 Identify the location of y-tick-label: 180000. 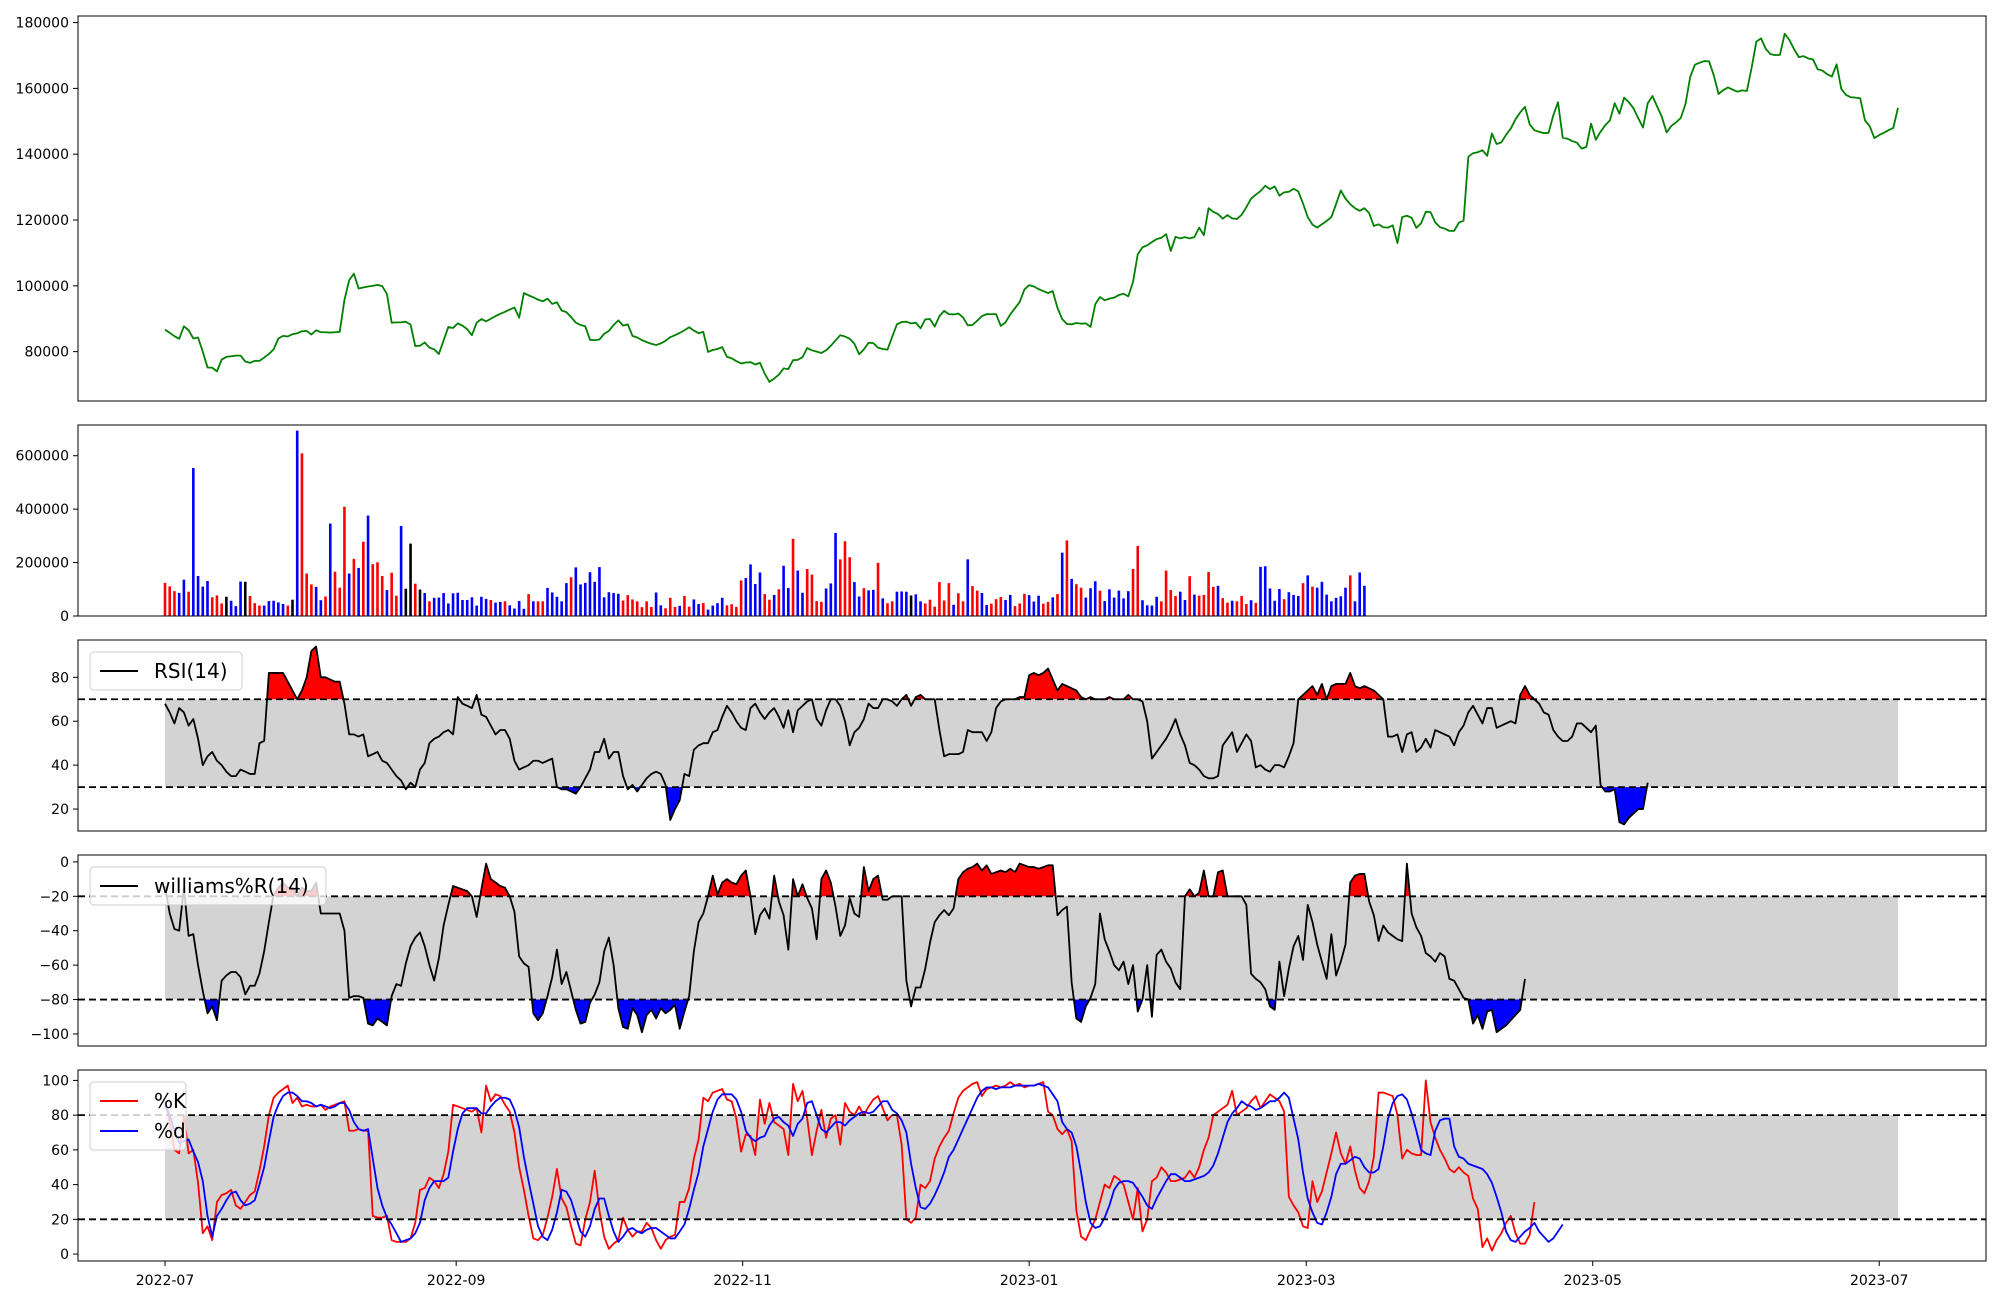
(42, 24).